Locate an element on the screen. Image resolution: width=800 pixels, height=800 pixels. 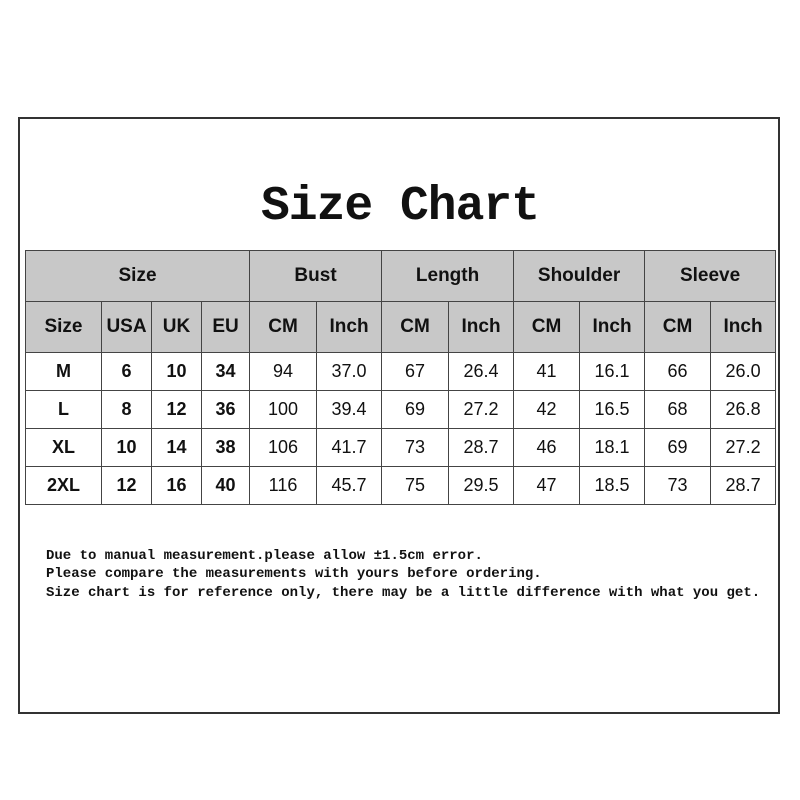
table-row: M 6 10 34 94 37.0 67 26.4 41 16.1 66 26.0 is located at coordinates (401, 371).